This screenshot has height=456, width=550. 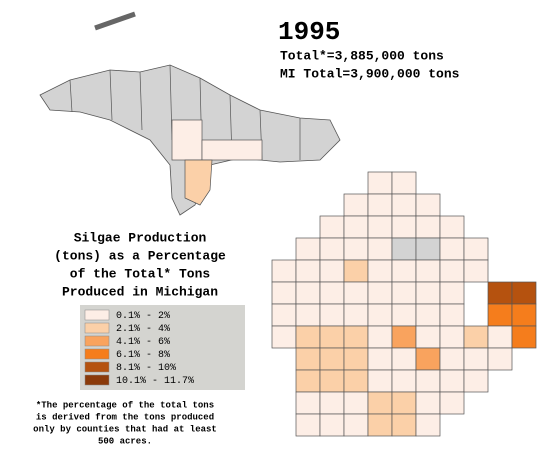 What do you see at coordinates (140, 273) in the screenshot?
I see `legend-title-line: of the Total* Tons` at bounding box center [140, 273].